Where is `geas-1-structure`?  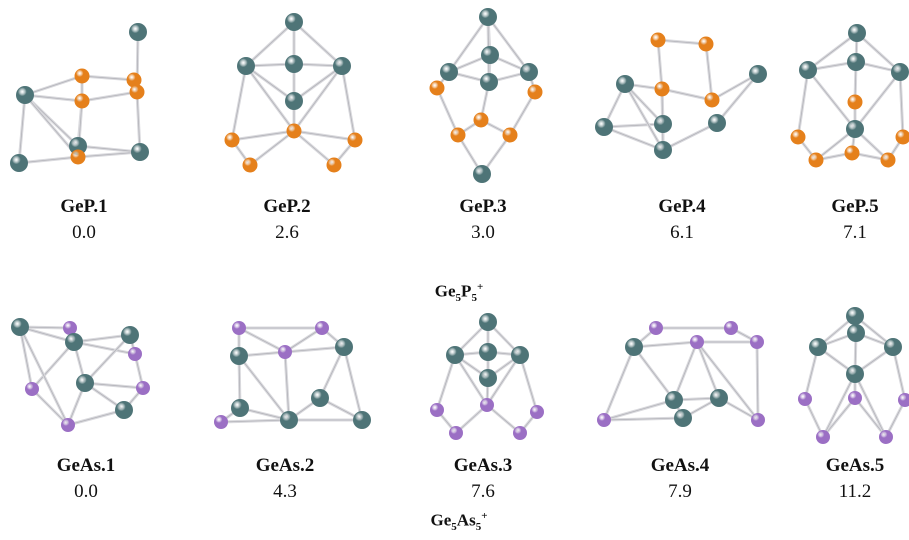 geas-1-structure is located at coordinates (80, 375).